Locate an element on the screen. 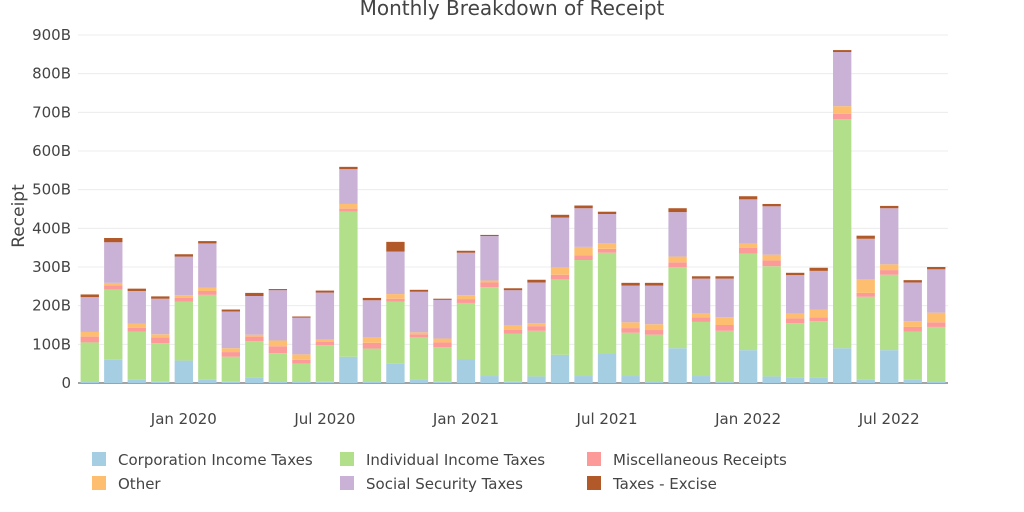 The image size is (1024, 512). y-tick-label: 900B is located at coordinates (51, 35).